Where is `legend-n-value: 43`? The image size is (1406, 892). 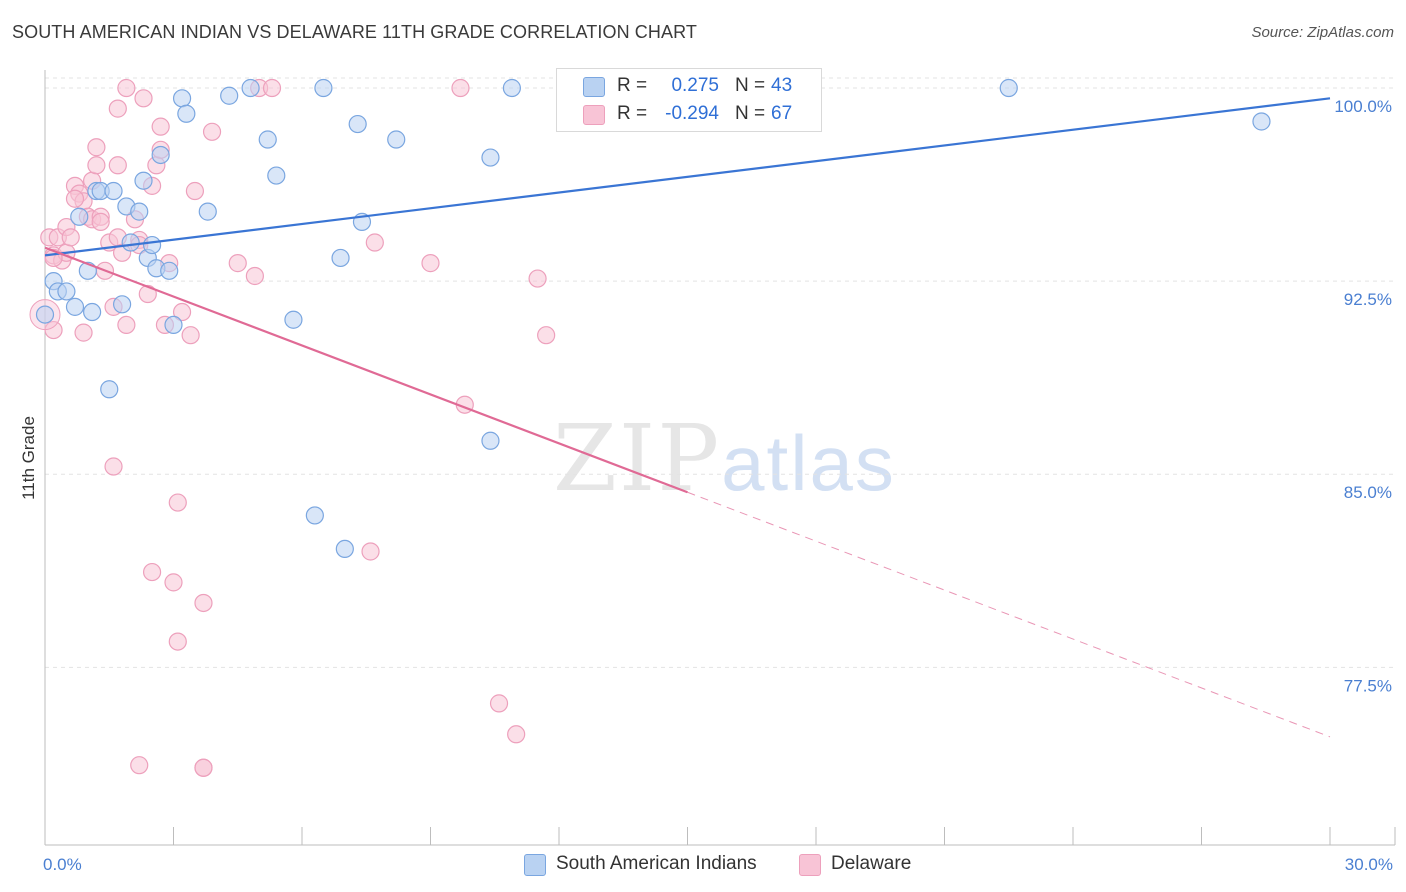
legend-n-value: 43 is located at coordinates (782, 85).